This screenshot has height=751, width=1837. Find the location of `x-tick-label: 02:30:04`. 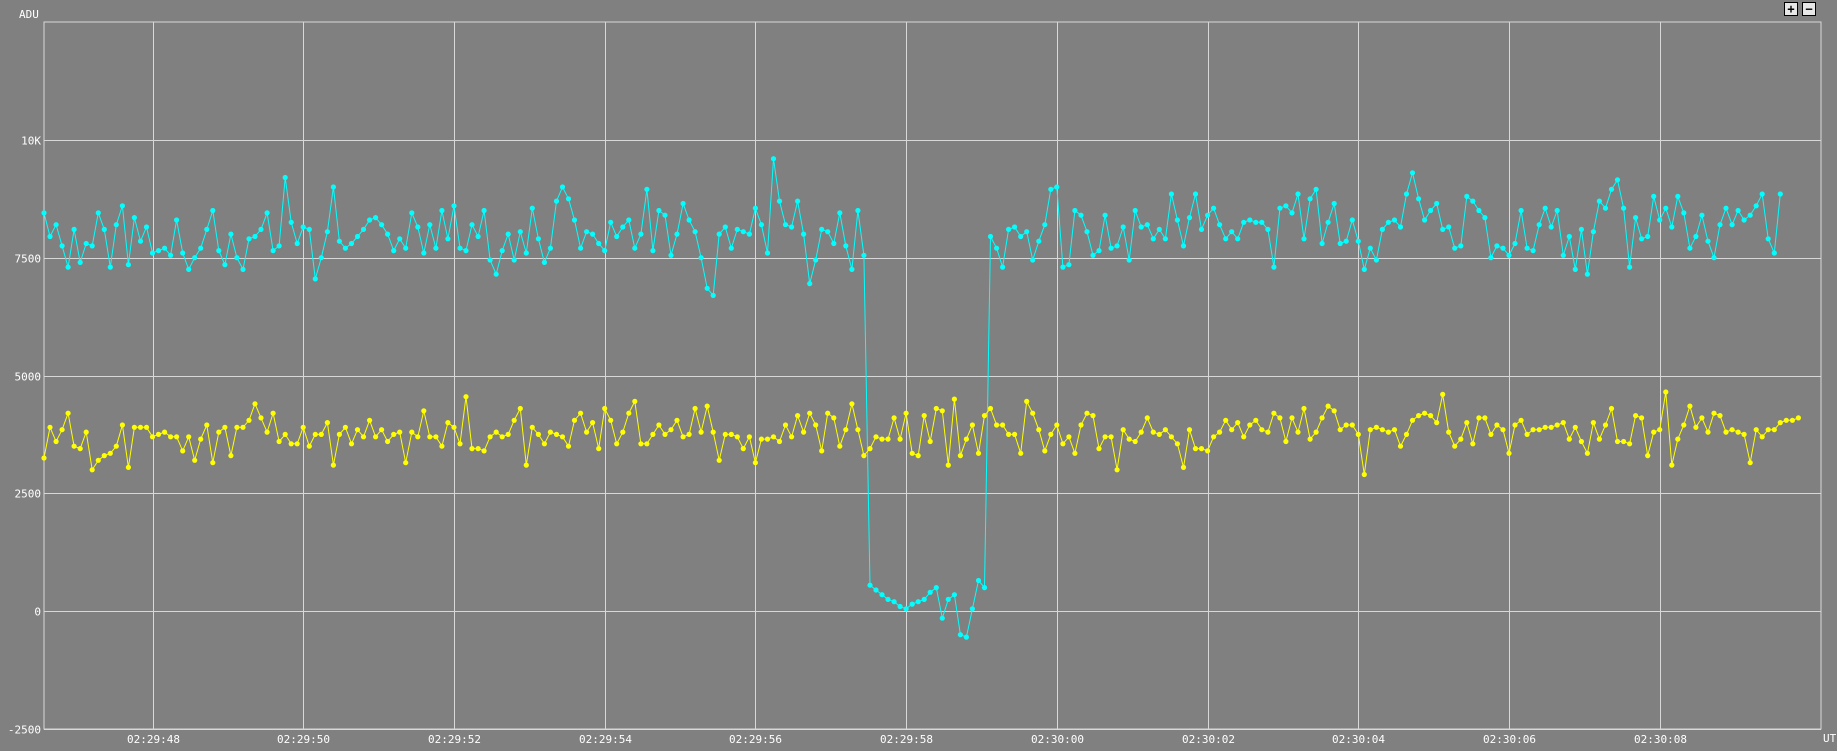

x-tick-label: 02:30:04 is located at coordinates (1358, 739).